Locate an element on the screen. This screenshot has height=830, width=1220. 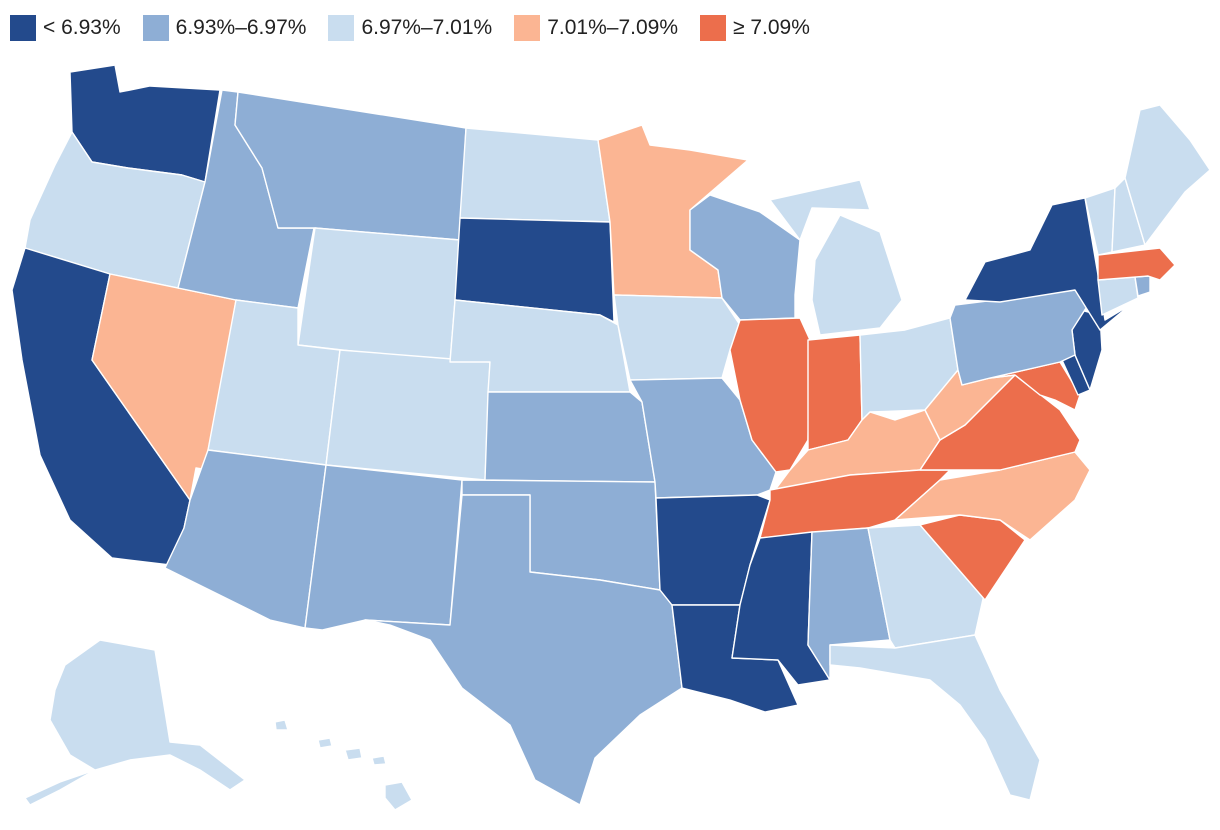
state-michigan is located at coordinates (836, 257).